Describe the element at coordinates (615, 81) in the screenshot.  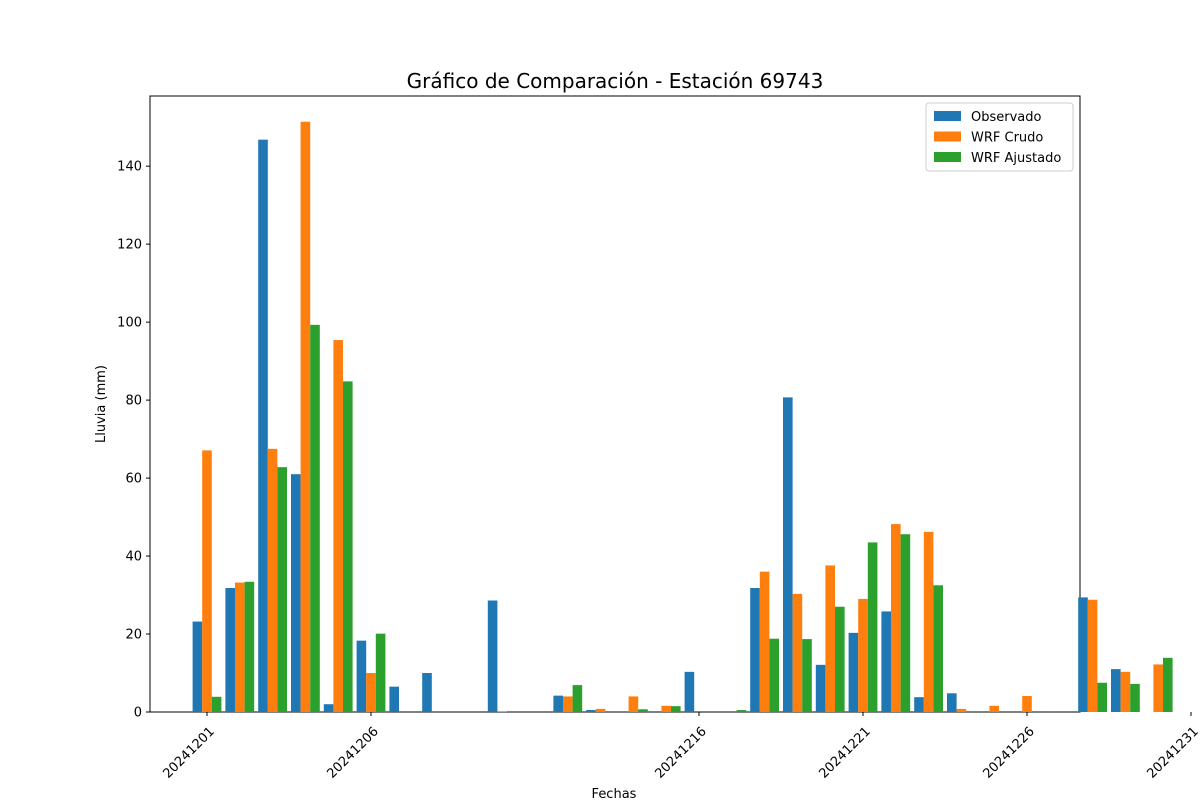
I see `chart-title: Gráfico de Comparación - Estación 69743` at that location.